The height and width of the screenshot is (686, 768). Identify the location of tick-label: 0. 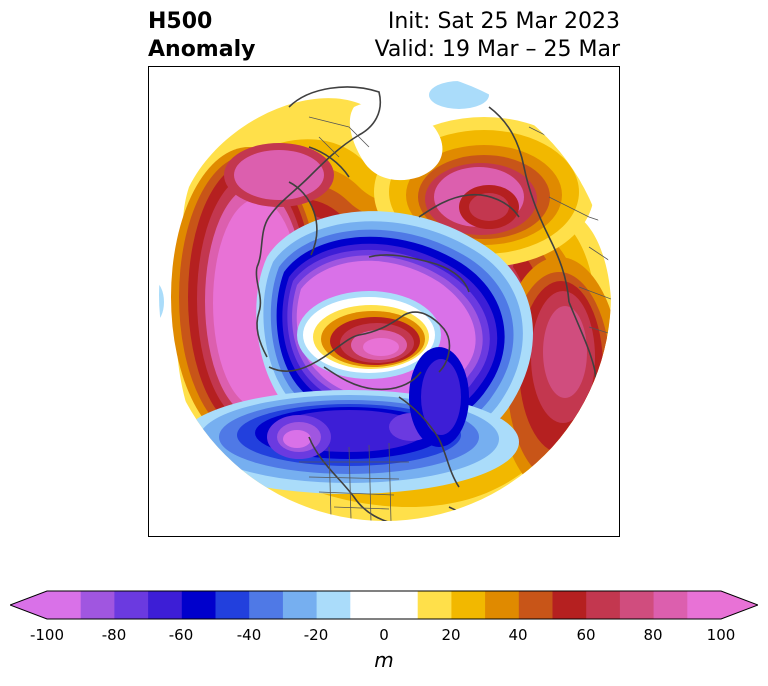
(384, 635).